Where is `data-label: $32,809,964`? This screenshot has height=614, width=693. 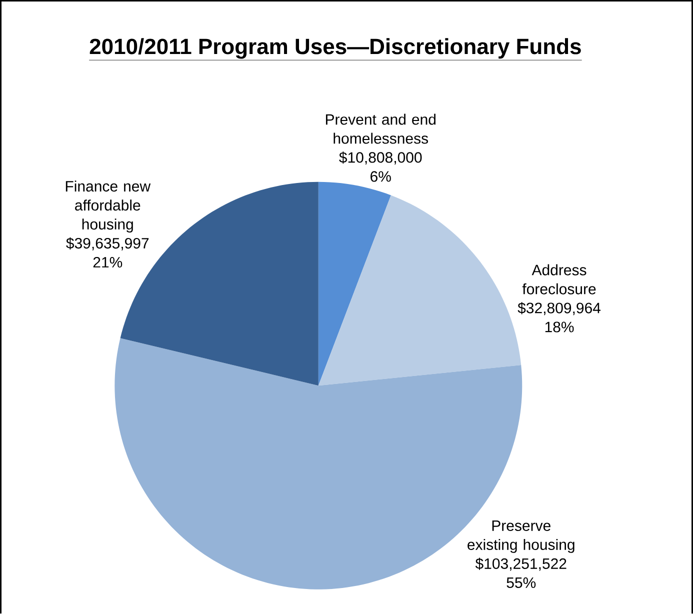 data-label: $32,809,964 is located at coordinates (559, 308).